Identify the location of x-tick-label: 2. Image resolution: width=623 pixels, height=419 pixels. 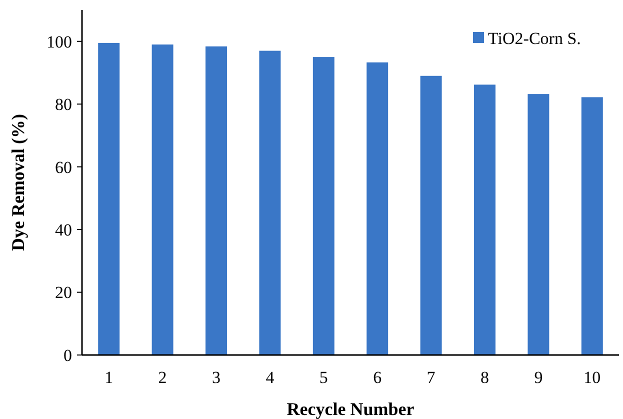
(162, 377).